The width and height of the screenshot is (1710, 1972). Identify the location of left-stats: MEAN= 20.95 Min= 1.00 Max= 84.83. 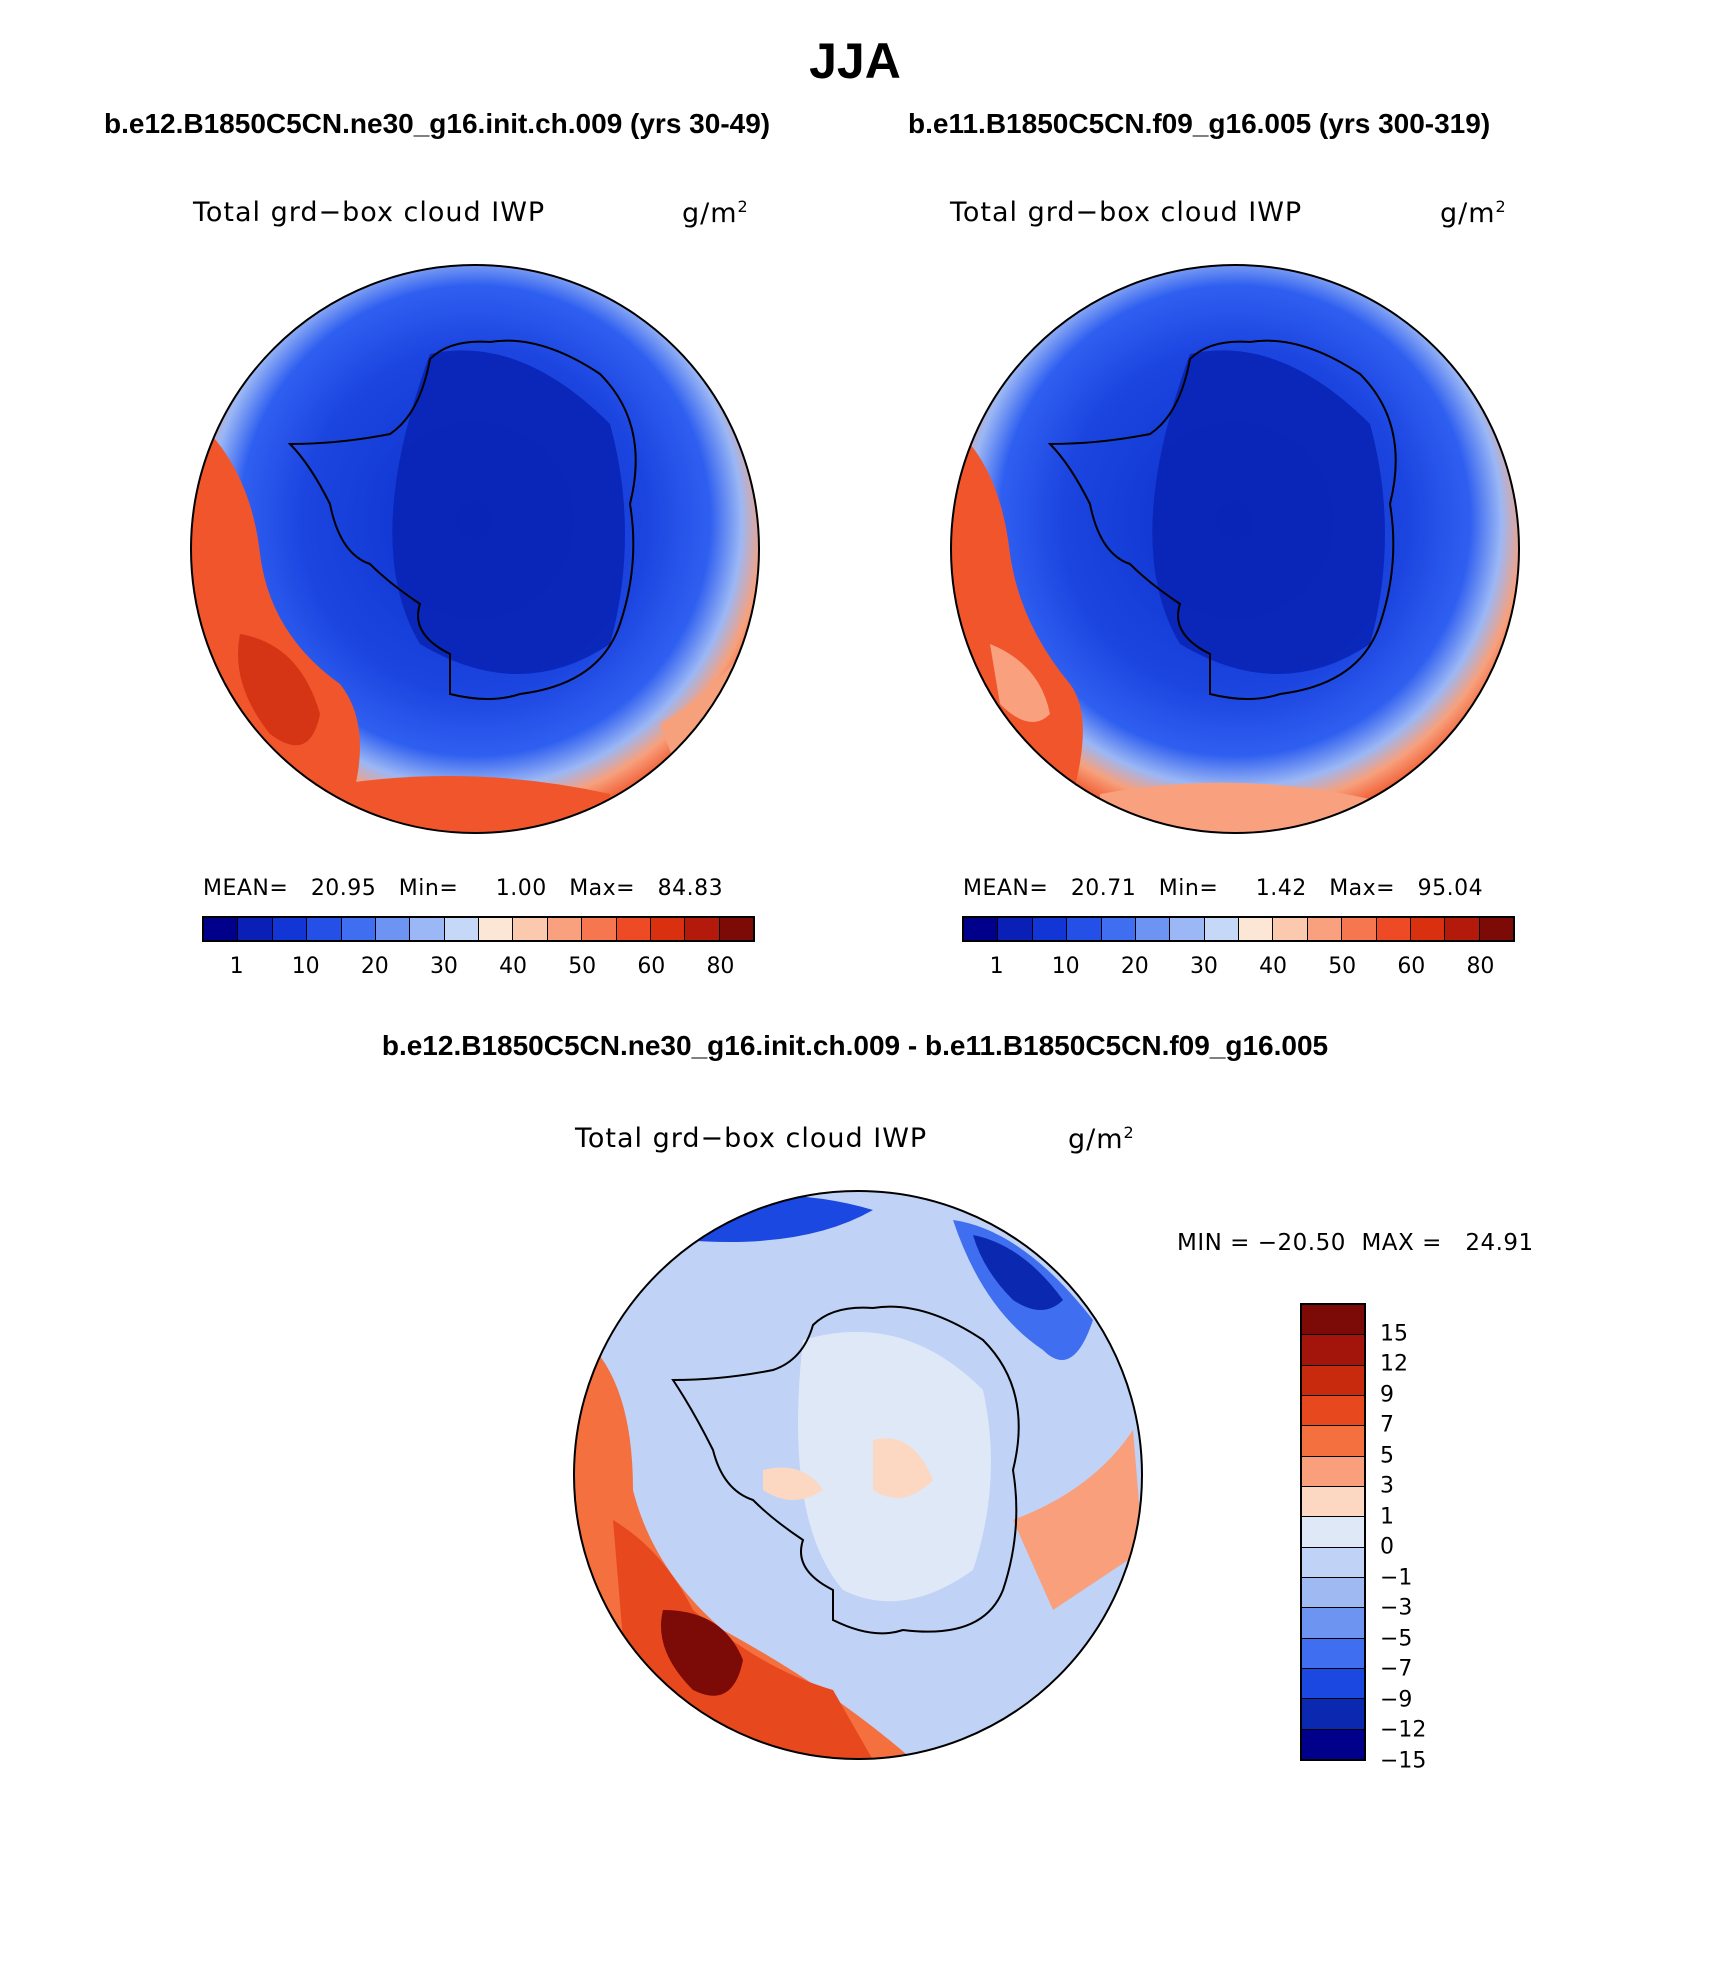
(463, 888).